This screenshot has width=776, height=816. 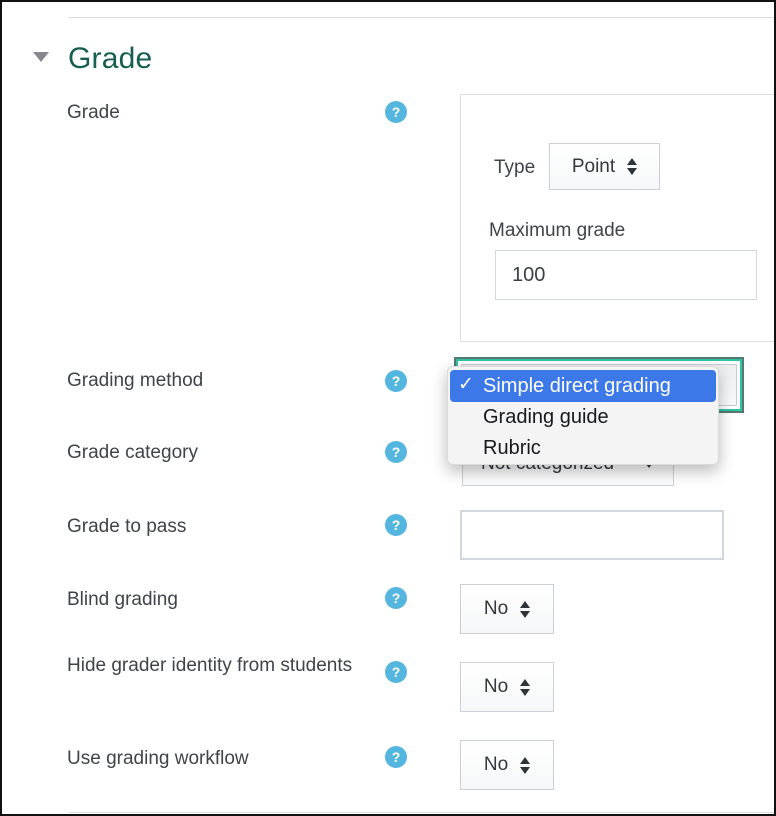 What do you see at coordinates (421, 812) in the screenshot?
I see `bottom-divider` at bounding box center [421, 812].